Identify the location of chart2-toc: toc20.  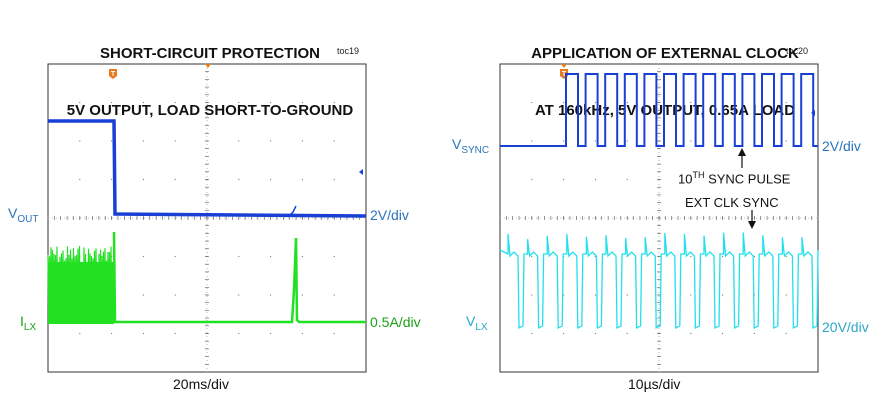
(797, 51).